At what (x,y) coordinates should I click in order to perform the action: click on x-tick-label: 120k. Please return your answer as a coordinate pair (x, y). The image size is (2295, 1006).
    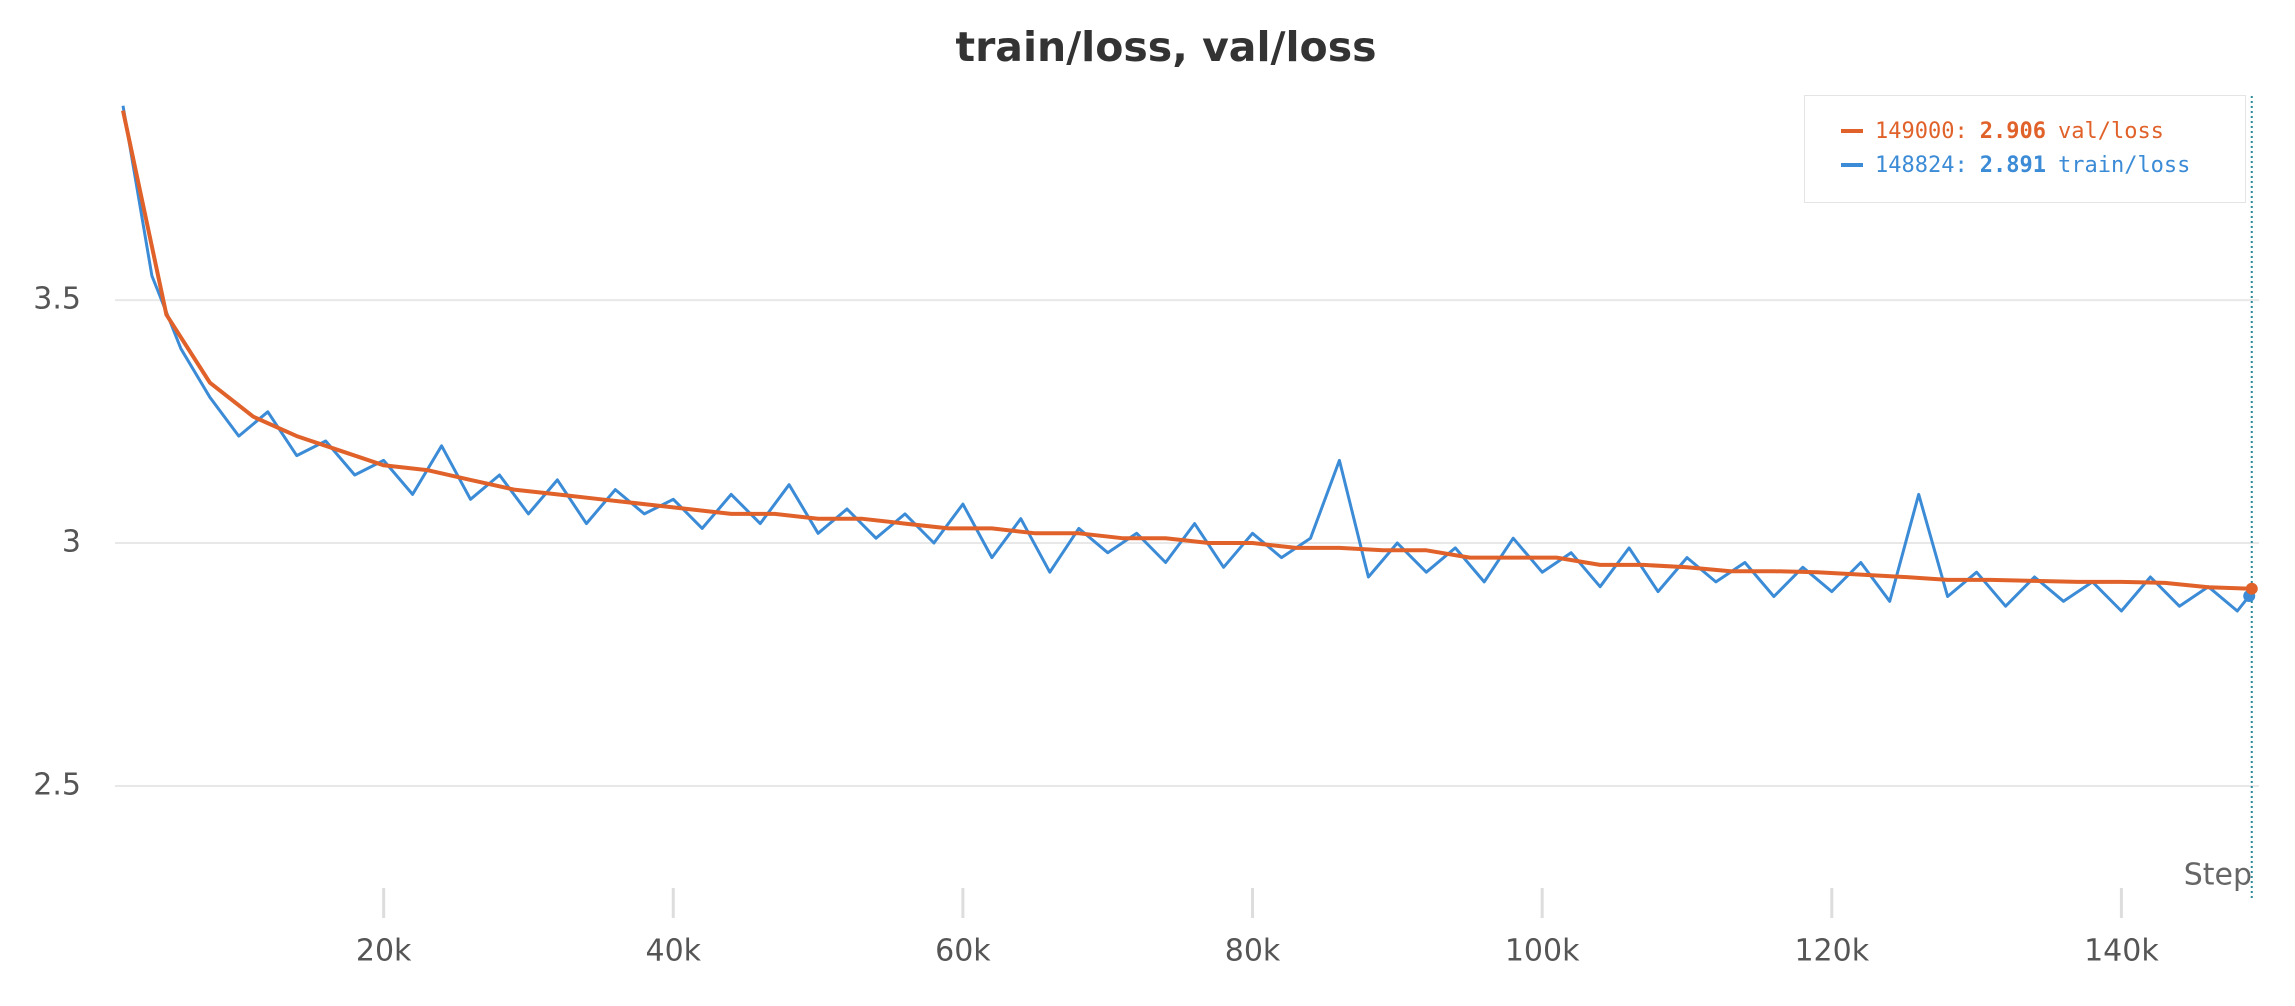
    Looking at the image, I should click on (1831, 951).